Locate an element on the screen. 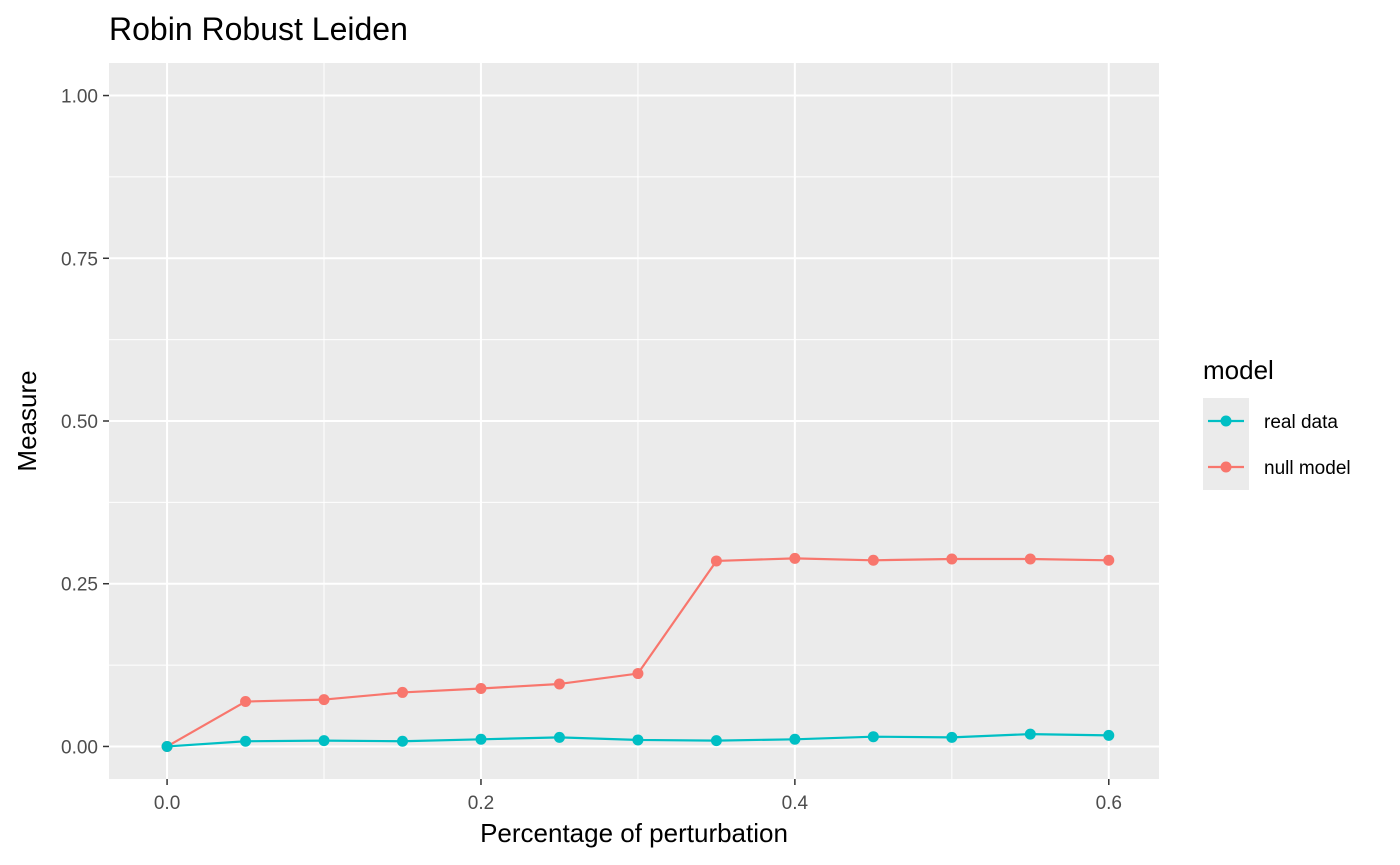 The width and height of the screenshot is (1400, 865). y-tick-label: 0.75 is located at coordinates (79, 259).